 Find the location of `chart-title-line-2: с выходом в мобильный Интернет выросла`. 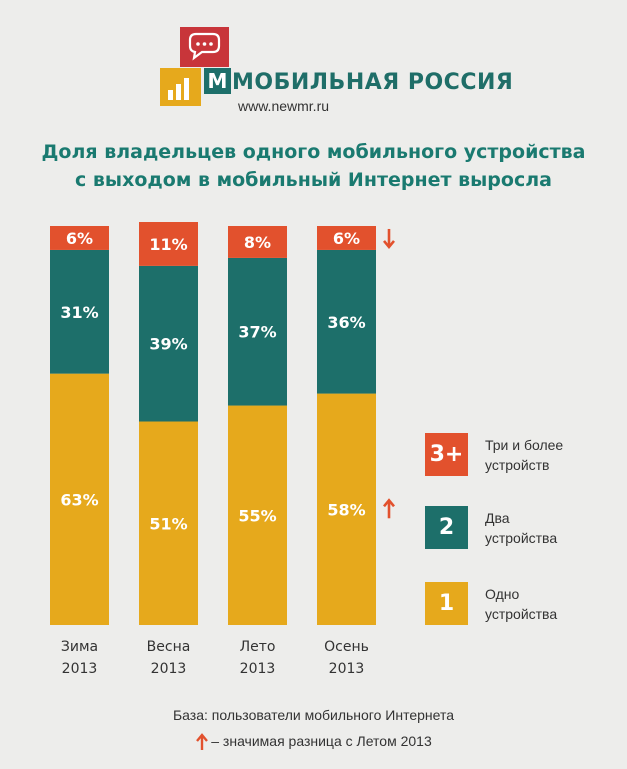

chart-title-line-2: с выходом в мобильный Интернет выросла is located at coordinates (313, 180).